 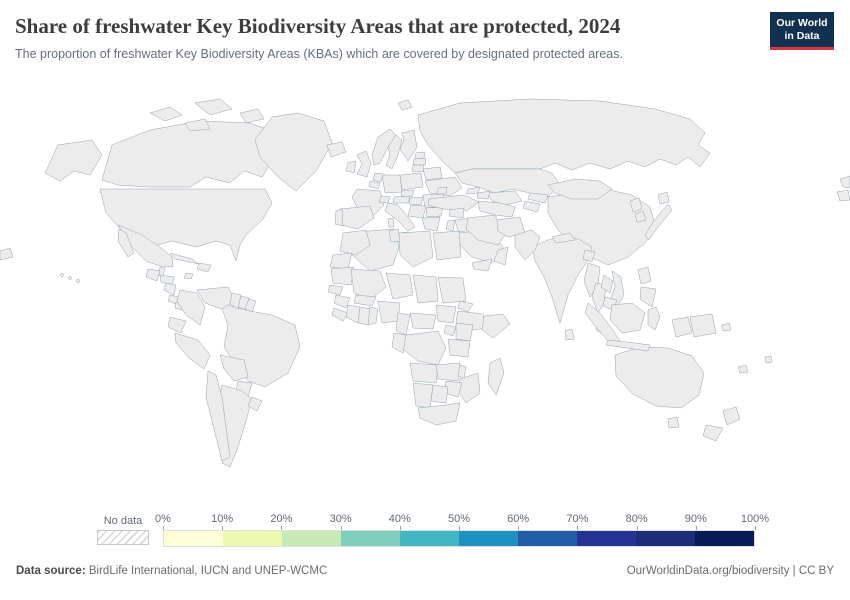 What do you see at coordinates (373, 316) in the screenshot?
I see `country-benin` at bounding box center [373, 316].